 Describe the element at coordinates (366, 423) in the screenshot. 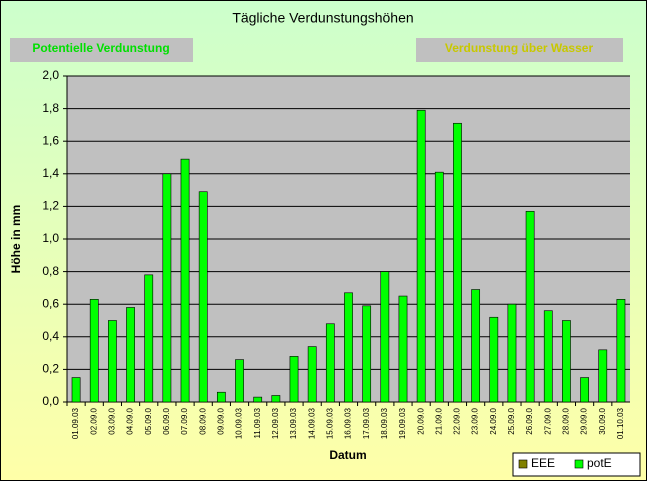

I see `x-tick-label: 17.09.03` at that location.